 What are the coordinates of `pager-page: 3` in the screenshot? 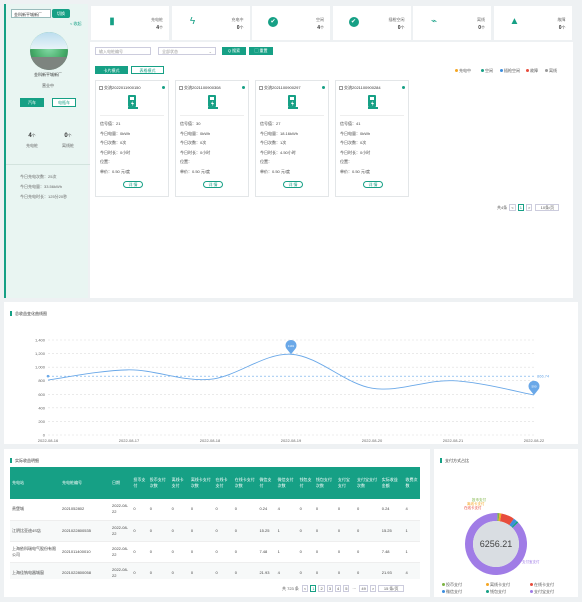 It's located at (330, 588).